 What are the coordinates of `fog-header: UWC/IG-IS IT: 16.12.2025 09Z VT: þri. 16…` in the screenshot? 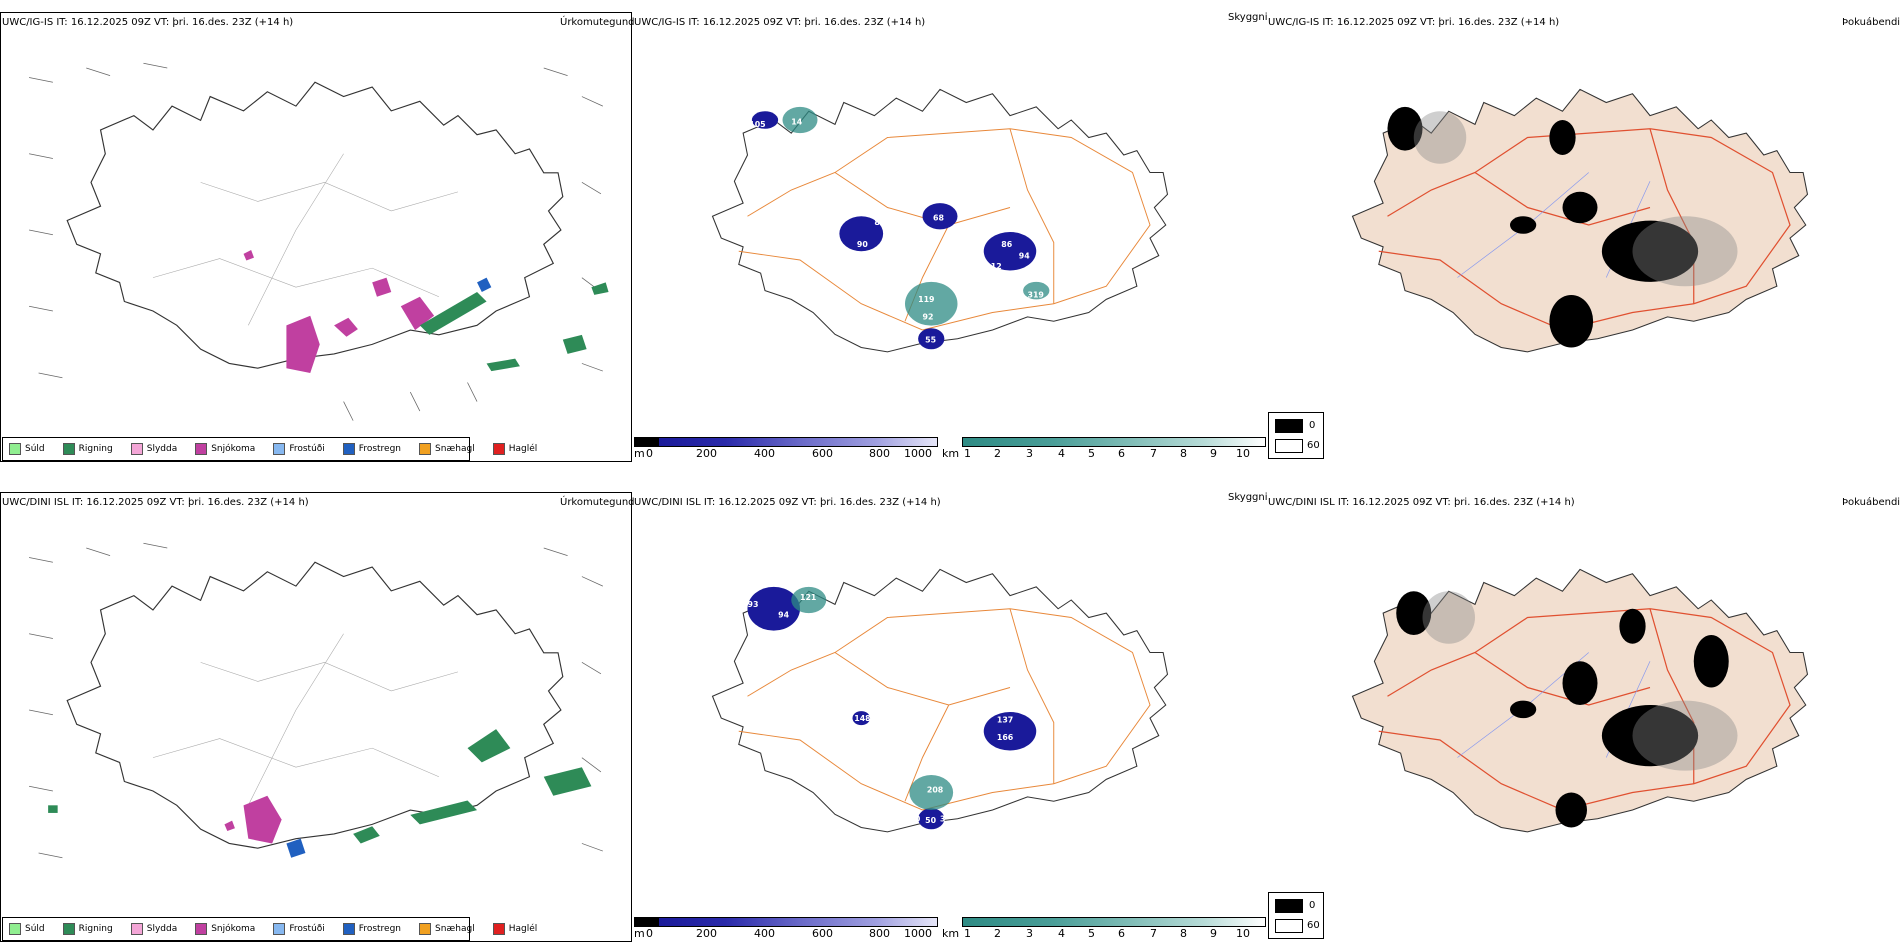 It's located at (1414, 22).